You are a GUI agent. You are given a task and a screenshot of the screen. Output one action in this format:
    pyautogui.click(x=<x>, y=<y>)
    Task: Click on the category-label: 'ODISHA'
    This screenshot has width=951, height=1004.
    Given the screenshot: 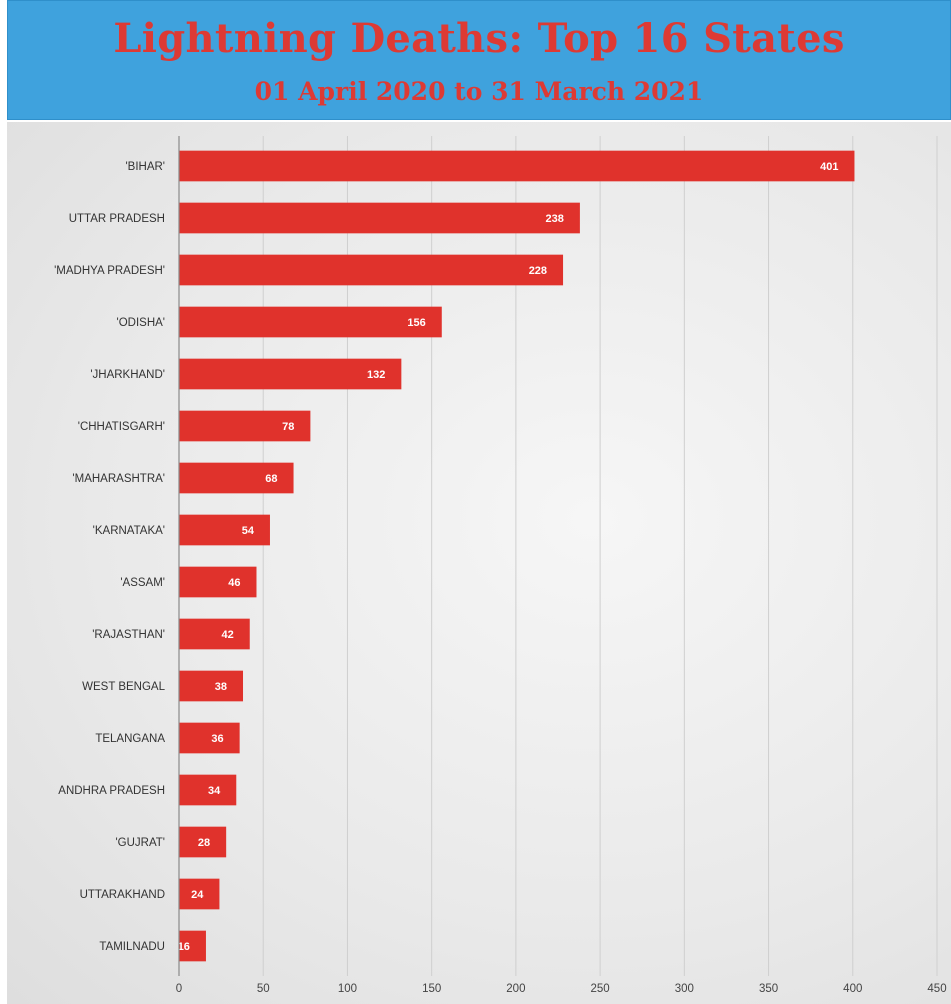 What is the action you would take?
    pyautogui.click(x=141, y=323)
    